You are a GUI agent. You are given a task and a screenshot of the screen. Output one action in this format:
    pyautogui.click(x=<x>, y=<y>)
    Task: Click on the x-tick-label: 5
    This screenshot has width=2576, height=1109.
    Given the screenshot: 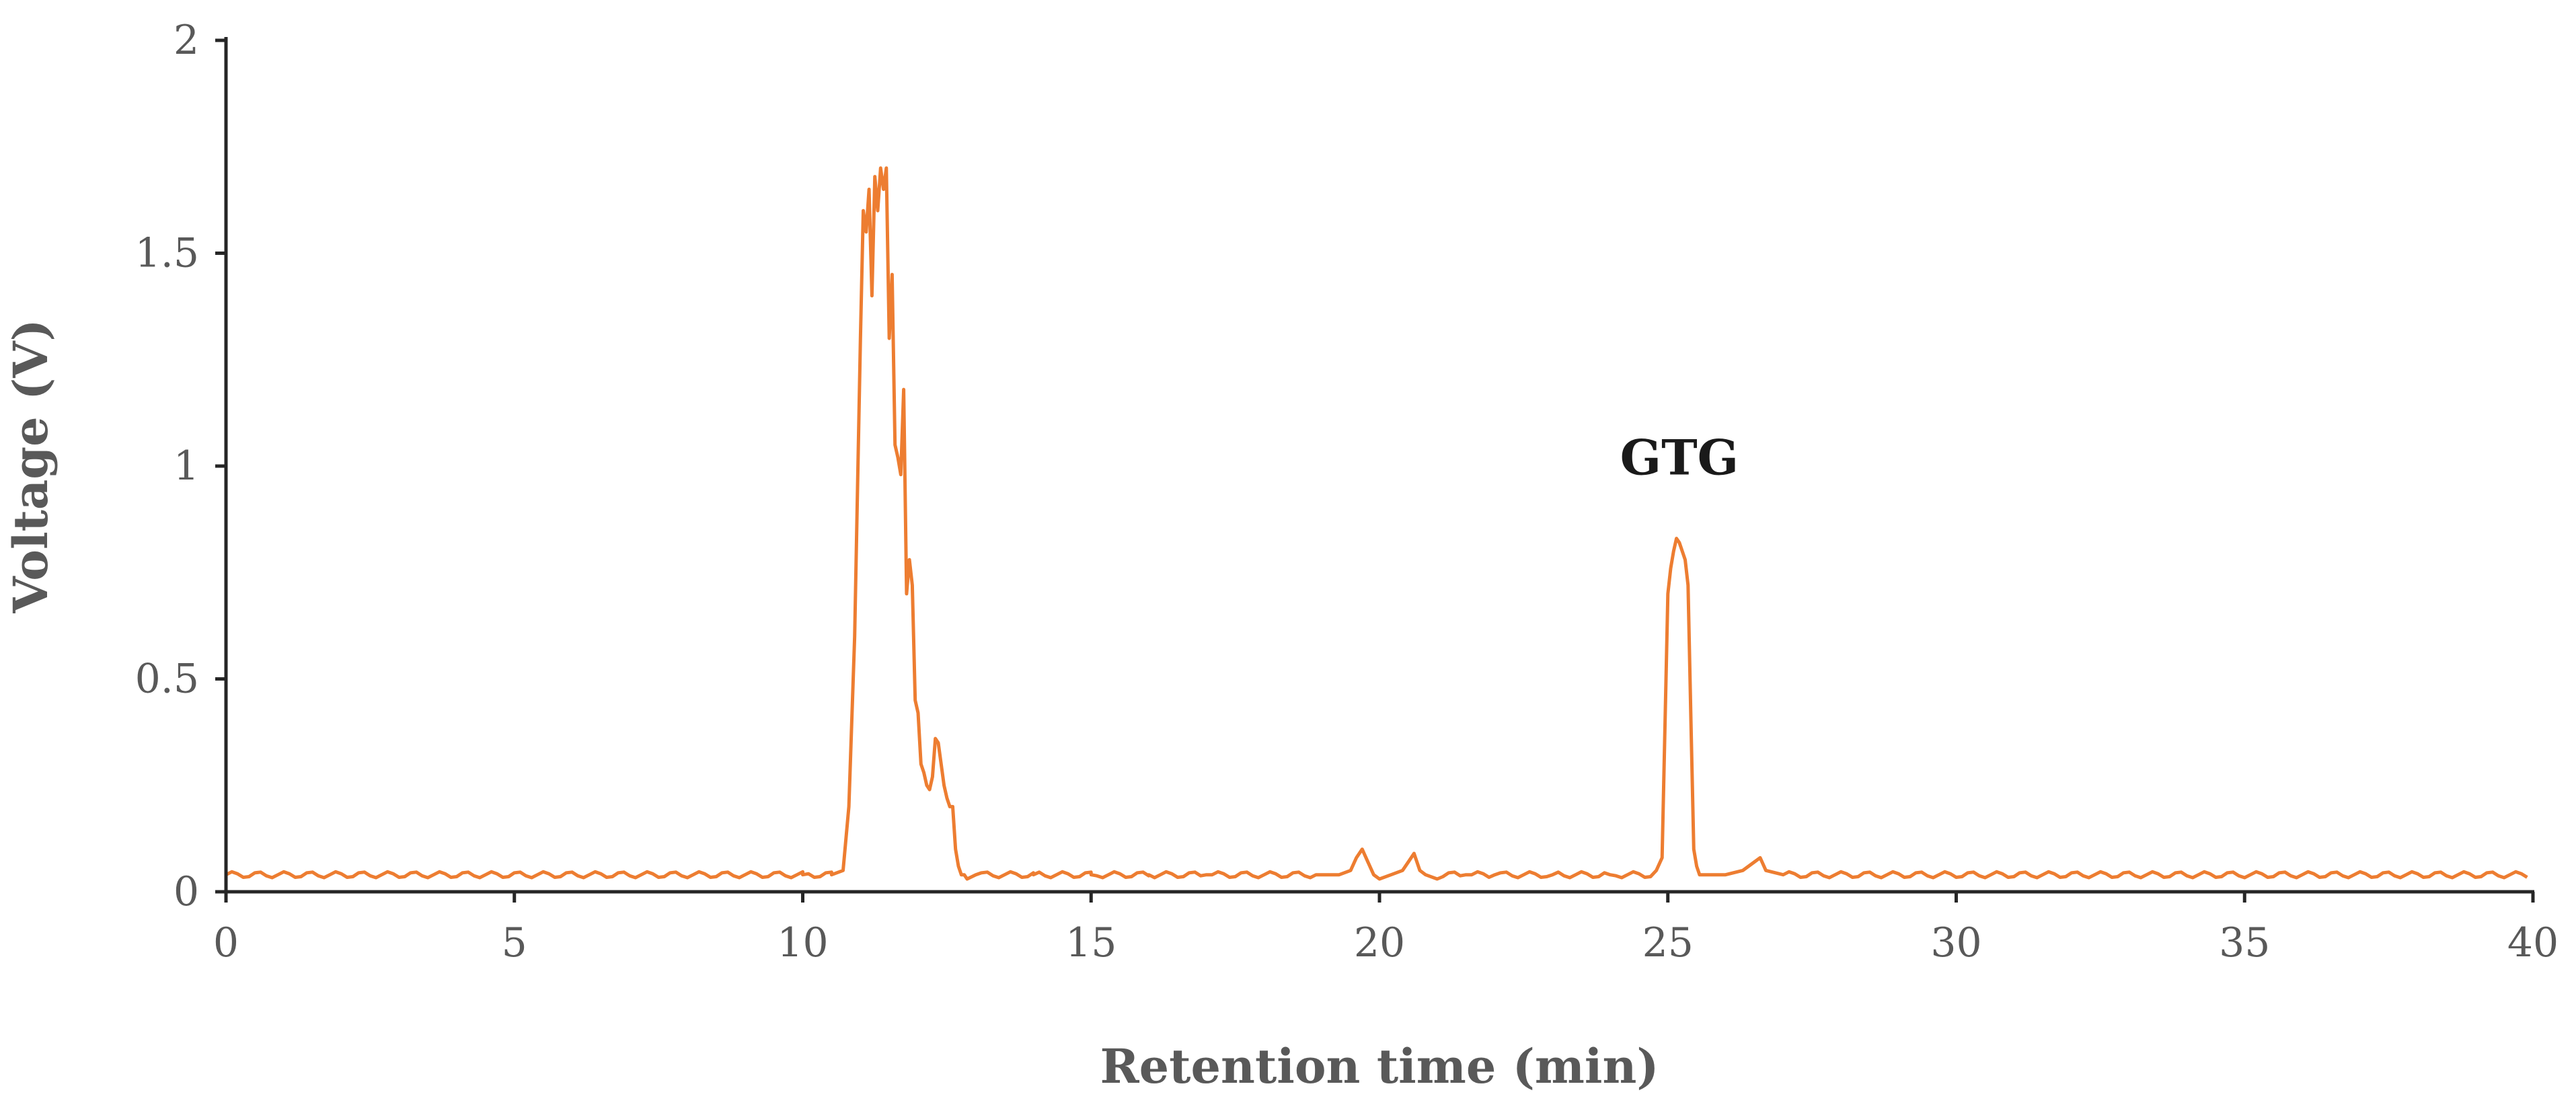 What is the action you would take?
    pyautogui.click(x=514, y=943)
    